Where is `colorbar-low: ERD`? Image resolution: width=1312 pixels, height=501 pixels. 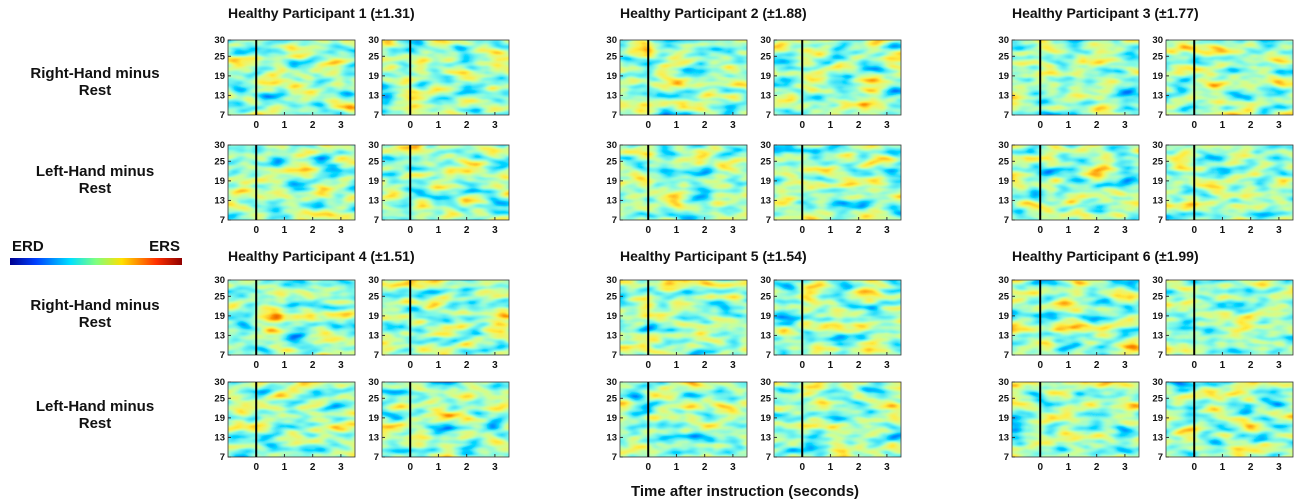
colorbar-low: ERD is located at coordinates (28, 246).